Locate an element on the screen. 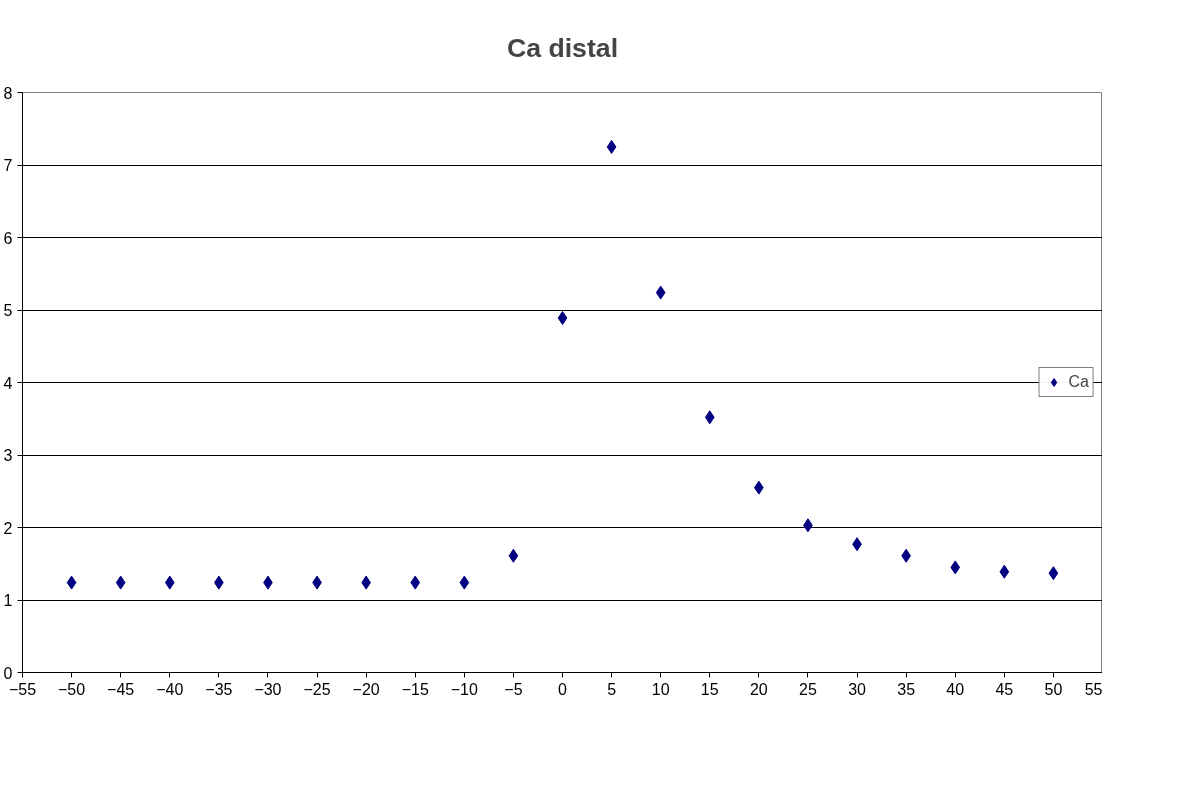  x-tick-label: 45 is located at coordinates (1004, 689).